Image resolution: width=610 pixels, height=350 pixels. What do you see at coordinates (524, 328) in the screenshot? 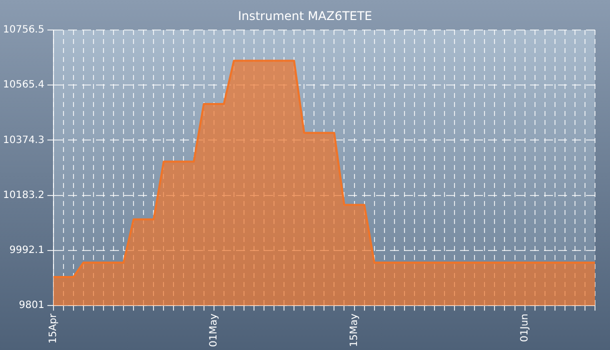
I see `x-tick-label: 01Jun` at bounding box center [524, 328].